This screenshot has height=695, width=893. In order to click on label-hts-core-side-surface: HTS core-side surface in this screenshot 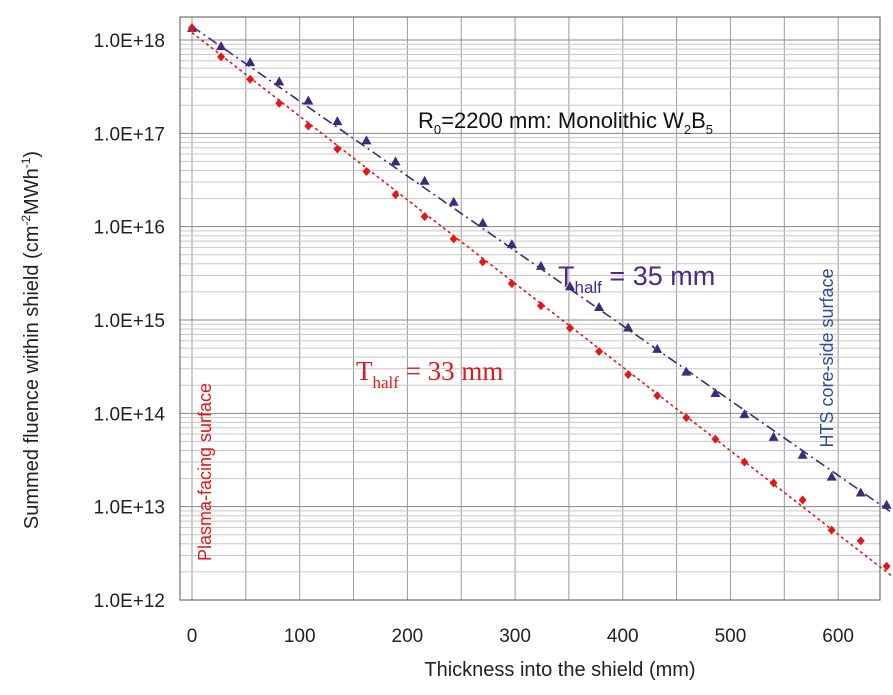, I will do `click(827, 357)`.